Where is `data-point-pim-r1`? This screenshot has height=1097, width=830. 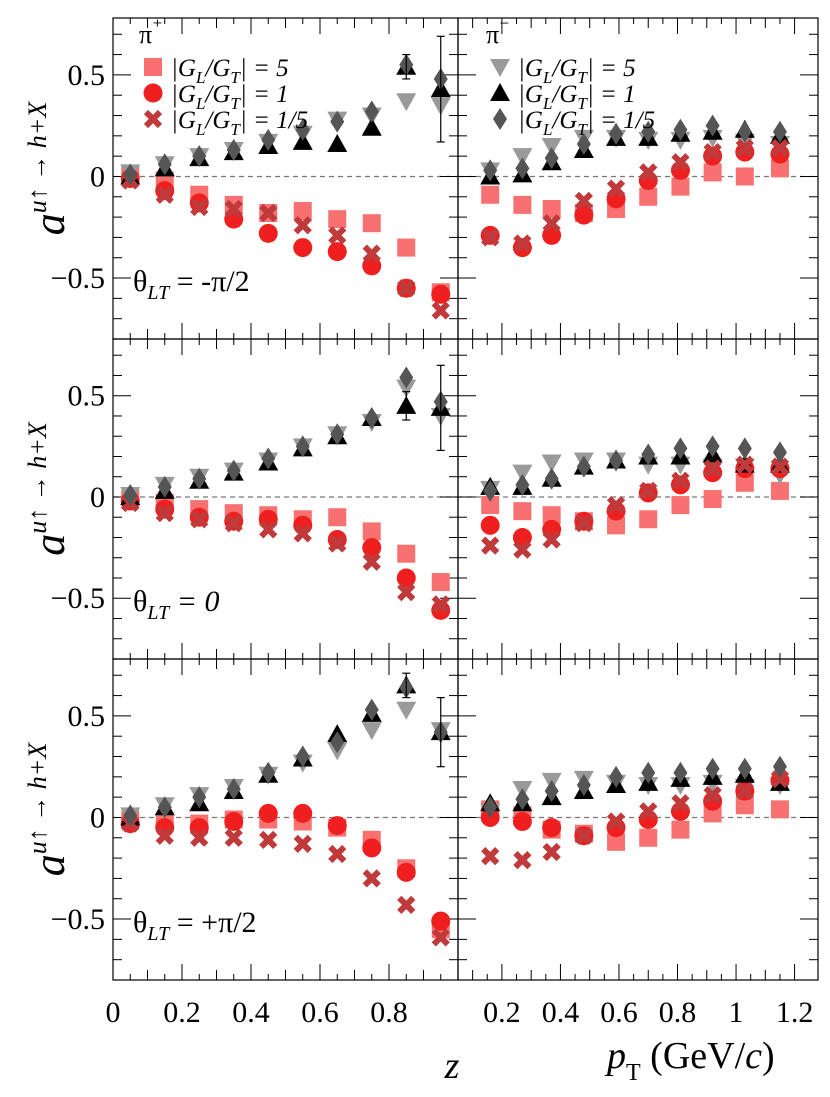
data-point-pim-r1 is located at coordinates (302, 140).